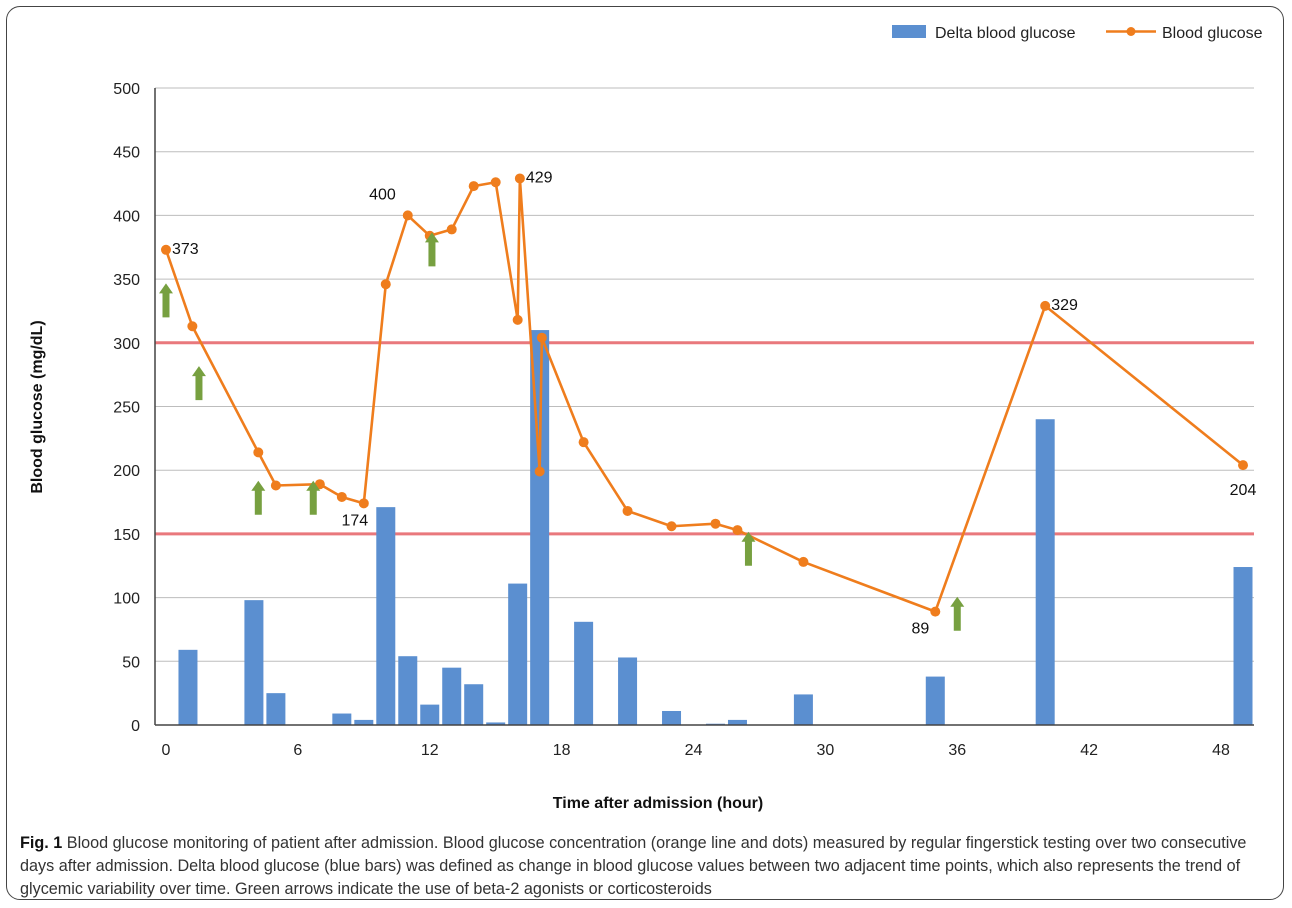 Image resolution: width=1292 pixels, height=908 pixels. I want to click on y-tick-label: 500, so click(126, 89).